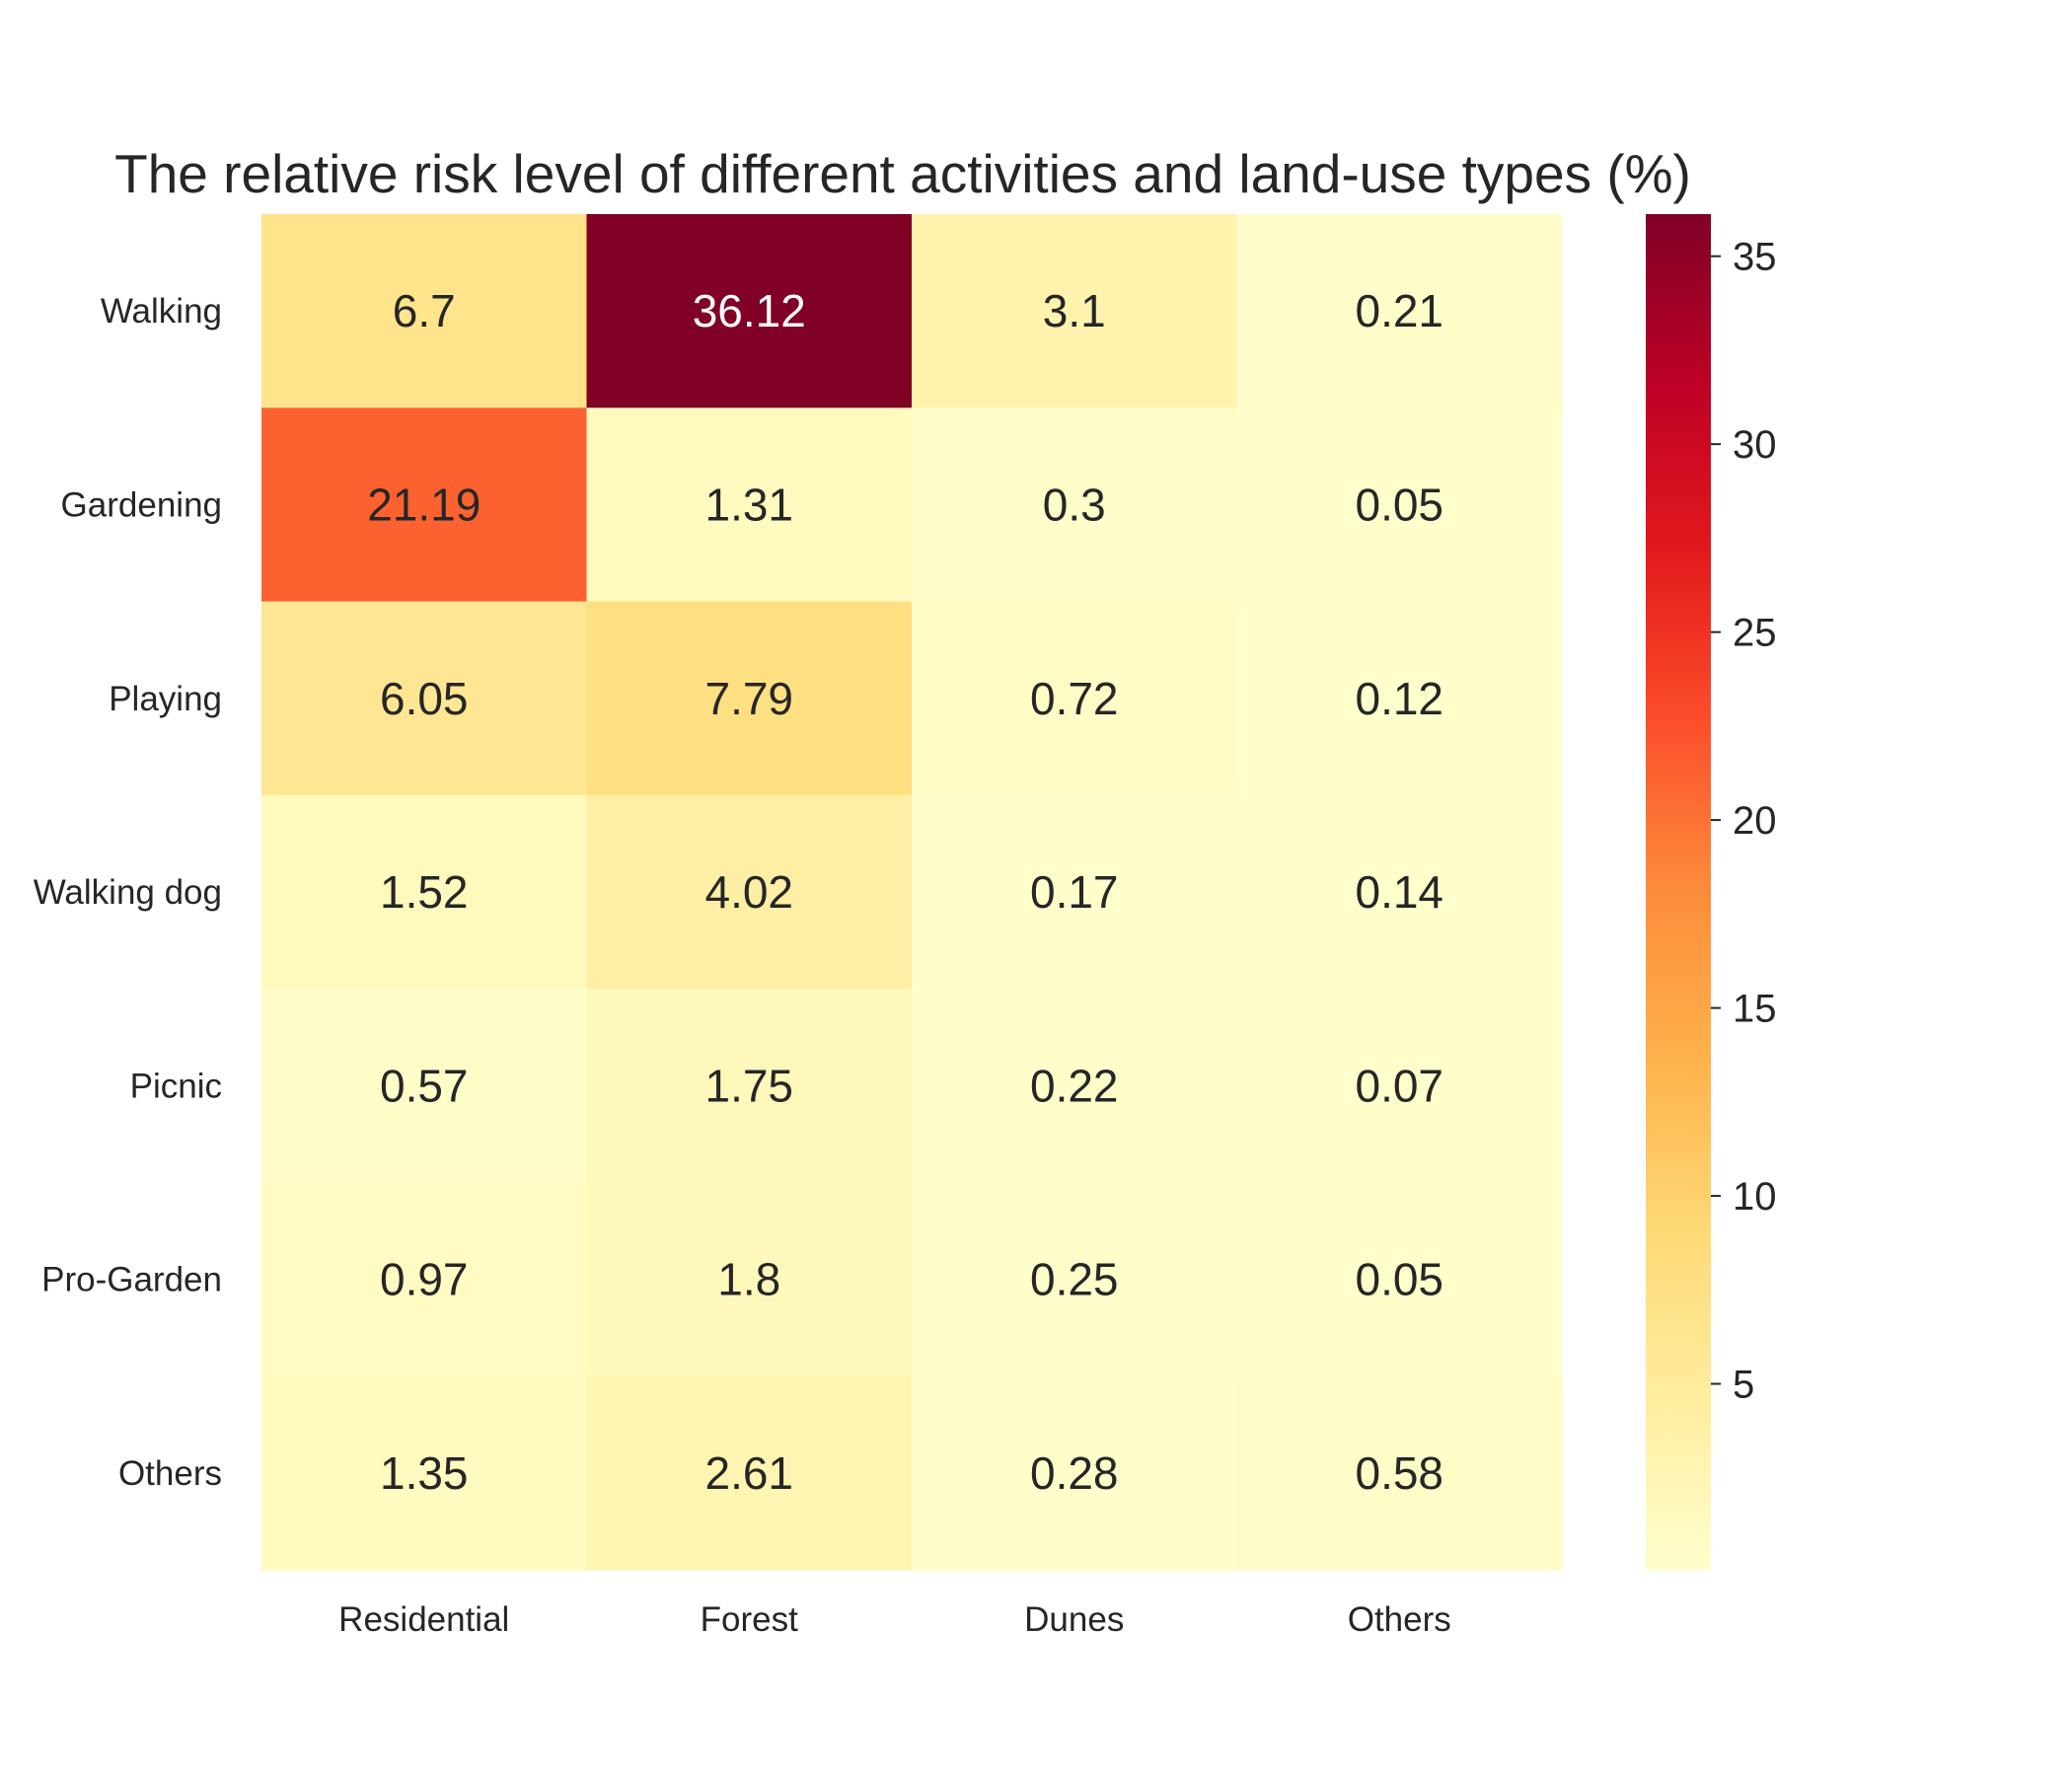 The width and height of the screenshot is (2072, 1776). I want to click on cell-value-label: 0.12, so click(1399, 699).